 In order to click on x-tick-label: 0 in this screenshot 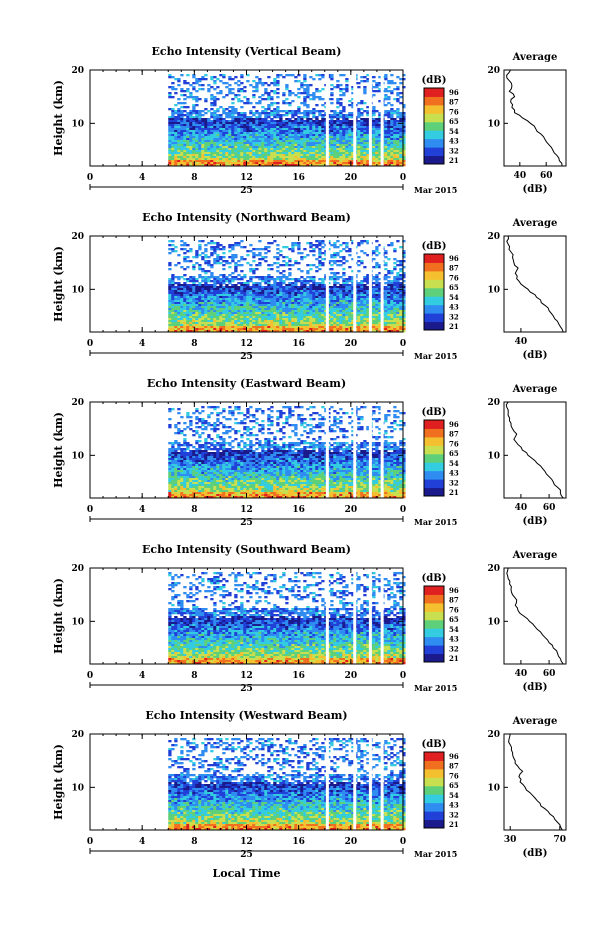, I will do `click(90, 178)`.